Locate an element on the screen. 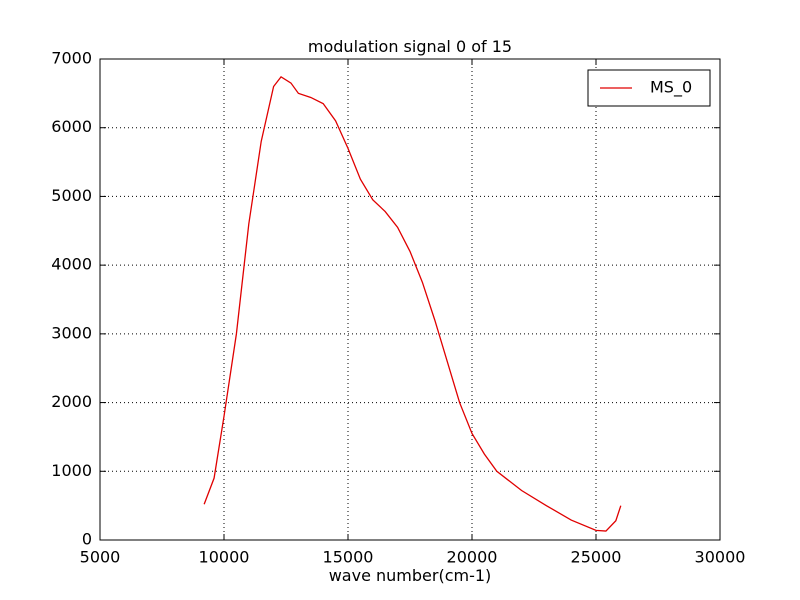 The width and height of the screenshot is (800, 600). y-tick-label: 7000 is located at coordinates (71, 58).